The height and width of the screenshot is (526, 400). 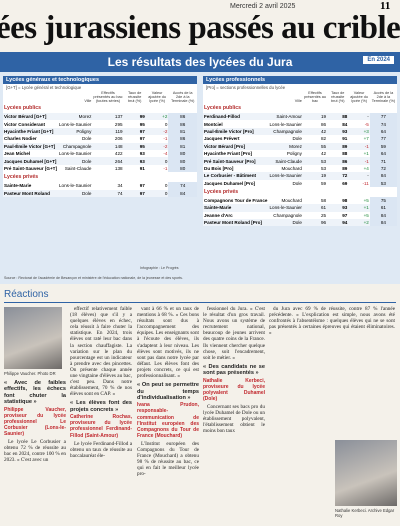 What do you see at coordinates (359, 176) in the screenshot?
I see `table-cell: -` at bounding box center [359, 176].